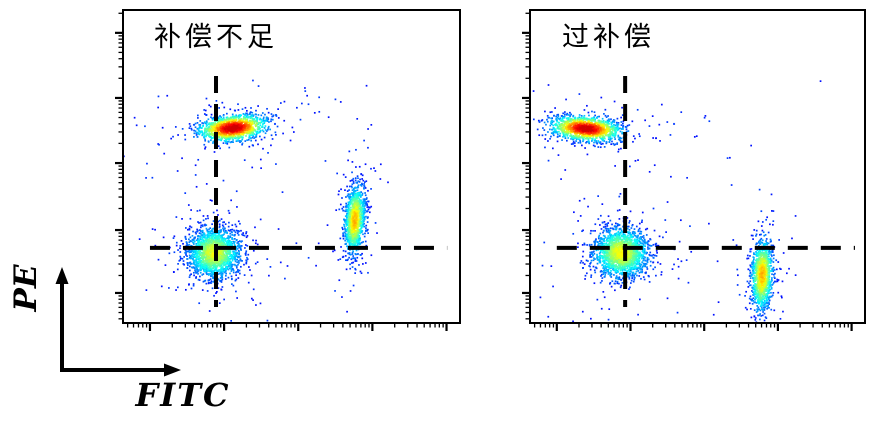 This screenshot has height=425, width=885. Describe the element at coordinates (608, 37) in the screenshot. I see `plot-title-overcompensated: 过补偿` at that location.